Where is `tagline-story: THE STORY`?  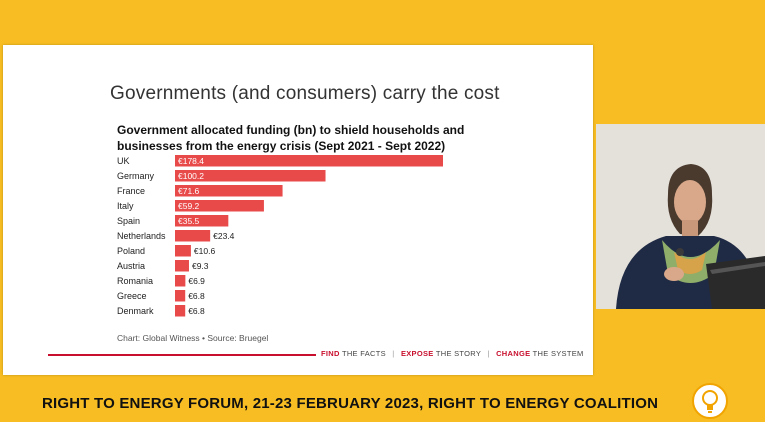 tagline-story: THE STORY is located at coordinates (457, 353).